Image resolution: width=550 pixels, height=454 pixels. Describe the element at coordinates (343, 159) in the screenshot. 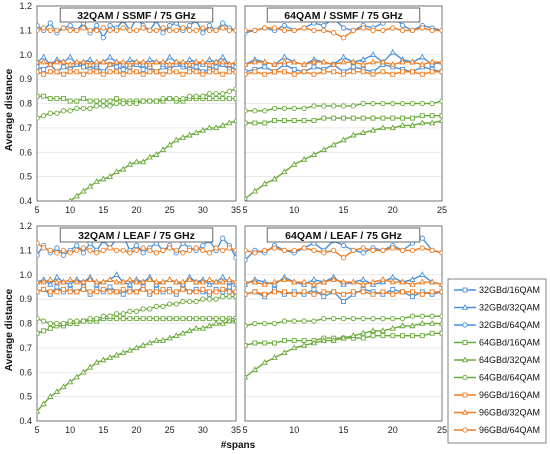

I see `series-line-64GBd-32QAM` at that location.